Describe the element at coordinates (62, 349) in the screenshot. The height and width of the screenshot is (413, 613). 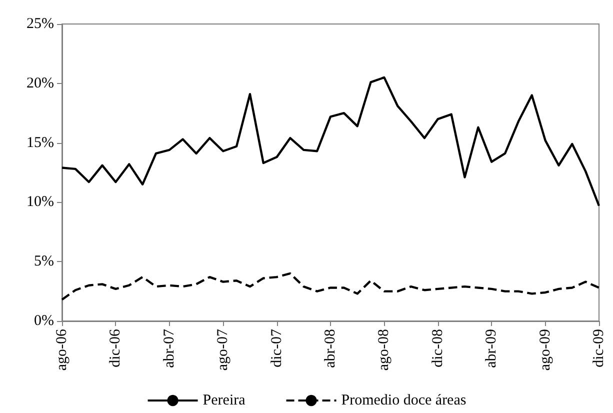
I see `x-tick-label: ago-06` at that location.